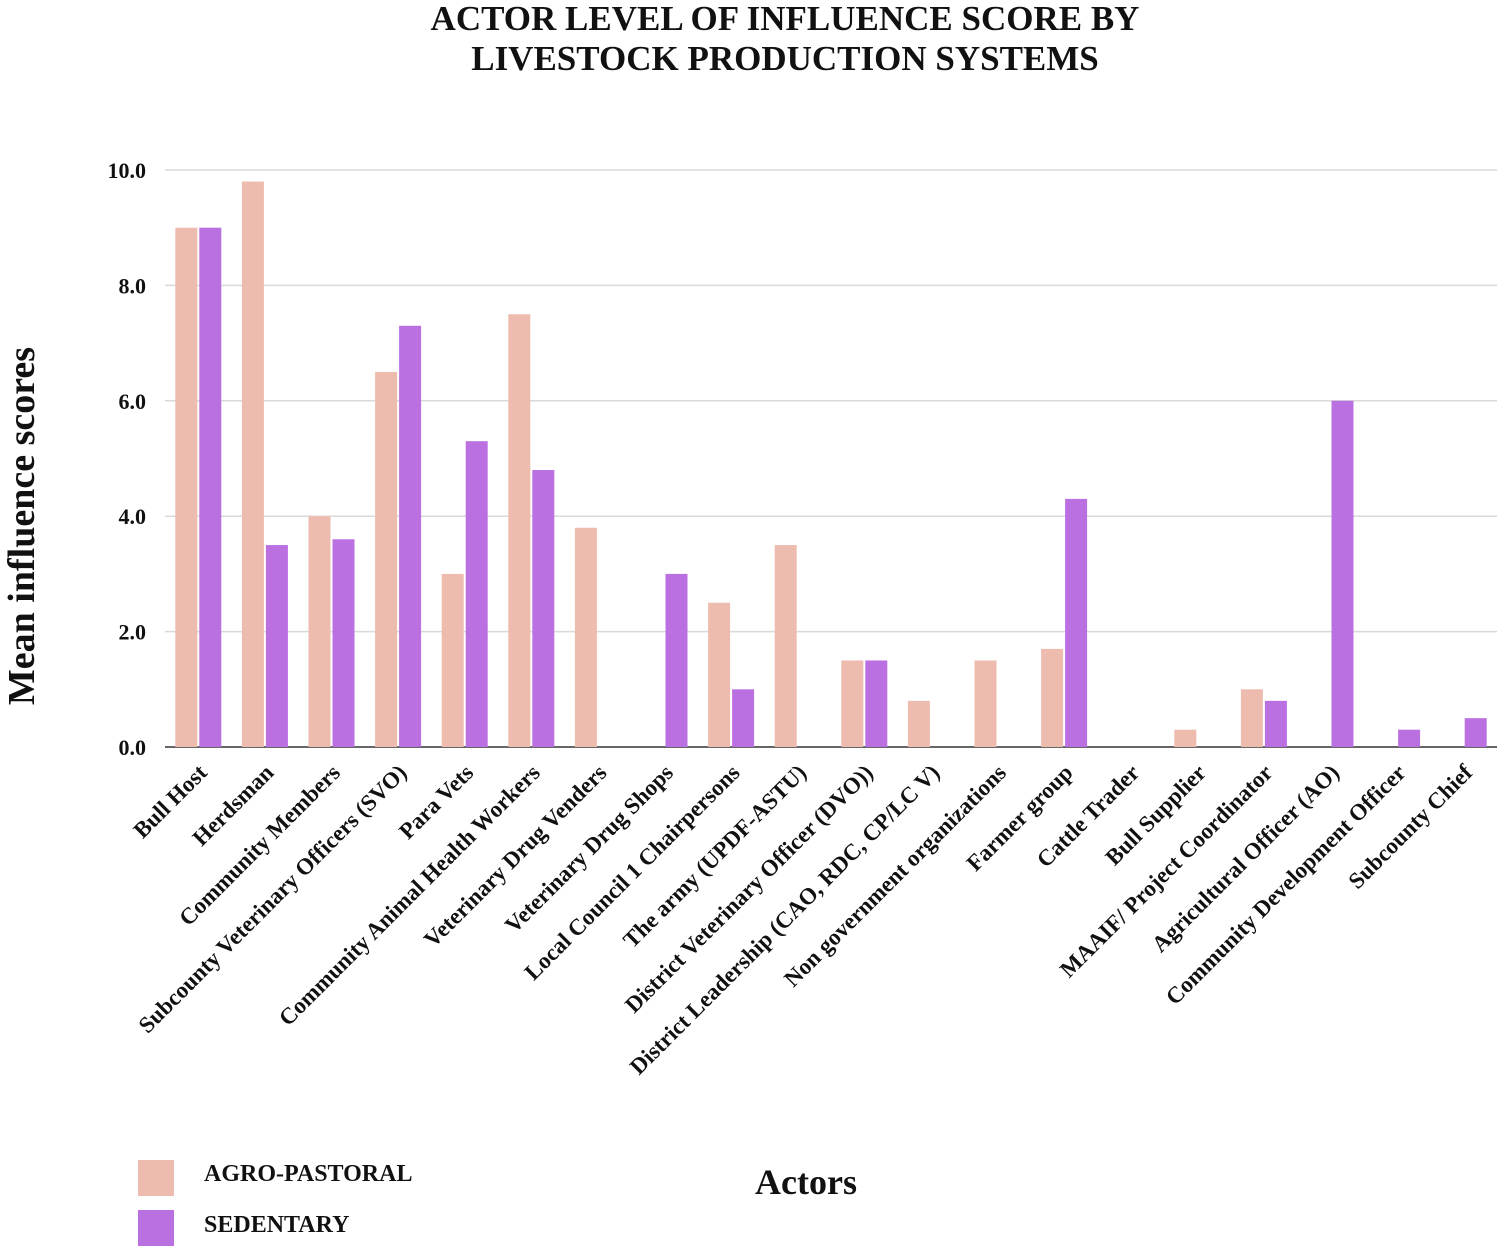  I want to click on bar-agro-pastoral-herdsman, so click(252, 464).